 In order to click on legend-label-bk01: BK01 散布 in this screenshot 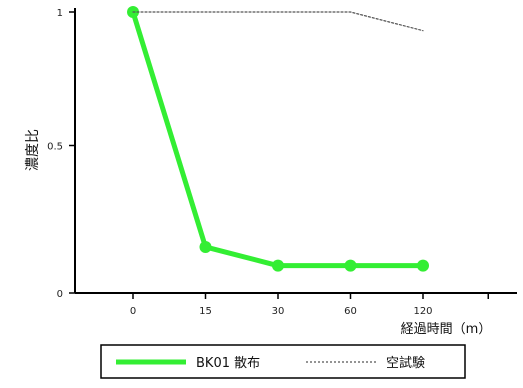, I will do `click(228, 363)`.